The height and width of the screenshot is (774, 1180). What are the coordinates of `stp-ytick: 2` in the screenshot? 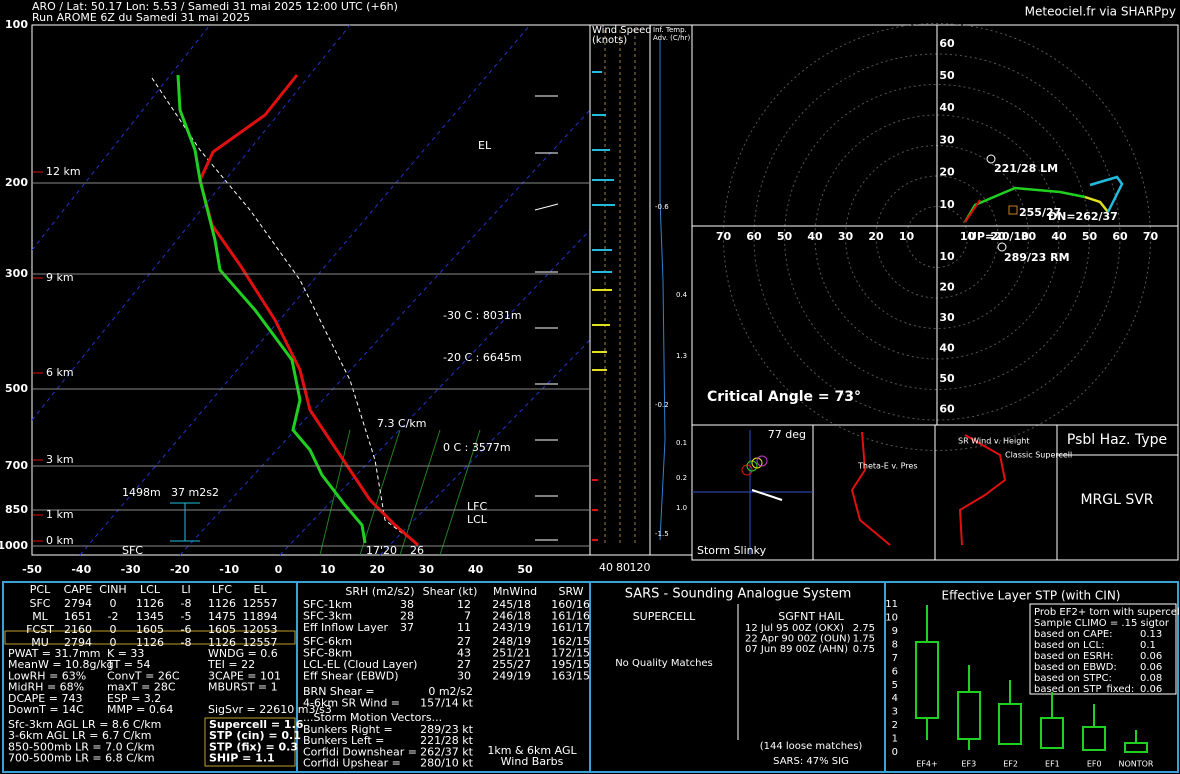 It's located at (895, 725).